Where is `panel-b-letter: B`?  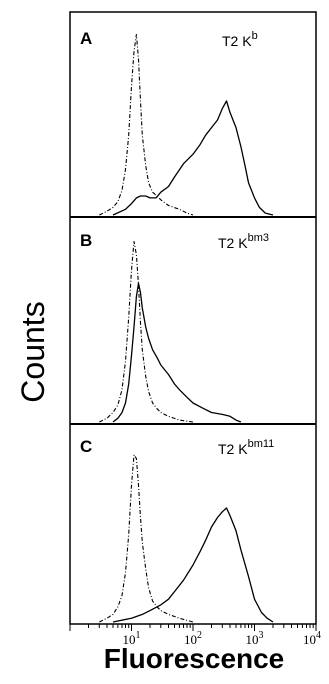
panel-b-letter: B is located at coordinates (86, 240).